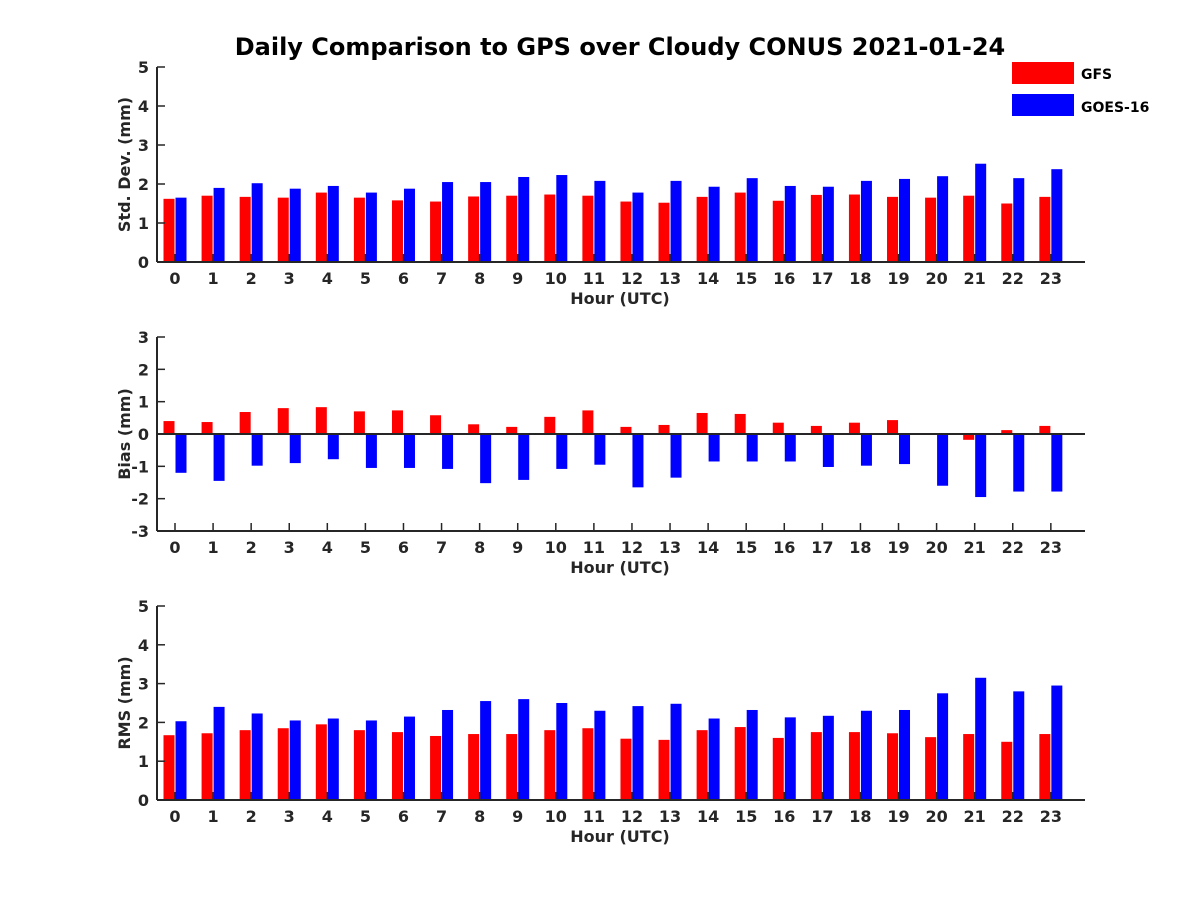 The height and width of the screenshot is (900, 1200). I want to click on x-tick-label-bias: 23, so click(1051, 547).